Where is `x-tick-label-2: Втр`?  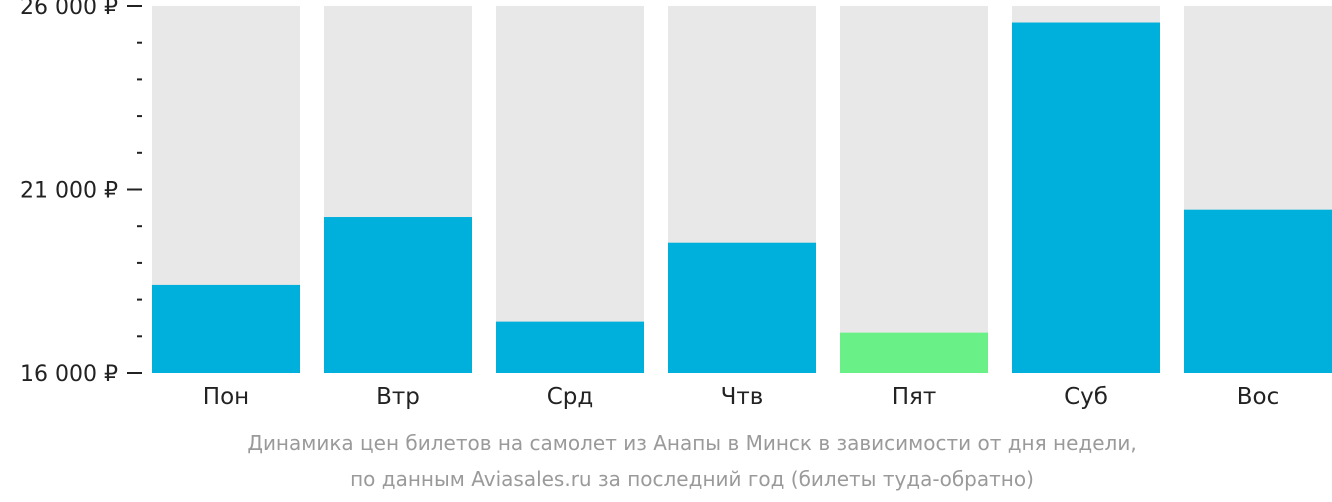
x-tick-label-2: Втр is located at coordinates (398, 397).